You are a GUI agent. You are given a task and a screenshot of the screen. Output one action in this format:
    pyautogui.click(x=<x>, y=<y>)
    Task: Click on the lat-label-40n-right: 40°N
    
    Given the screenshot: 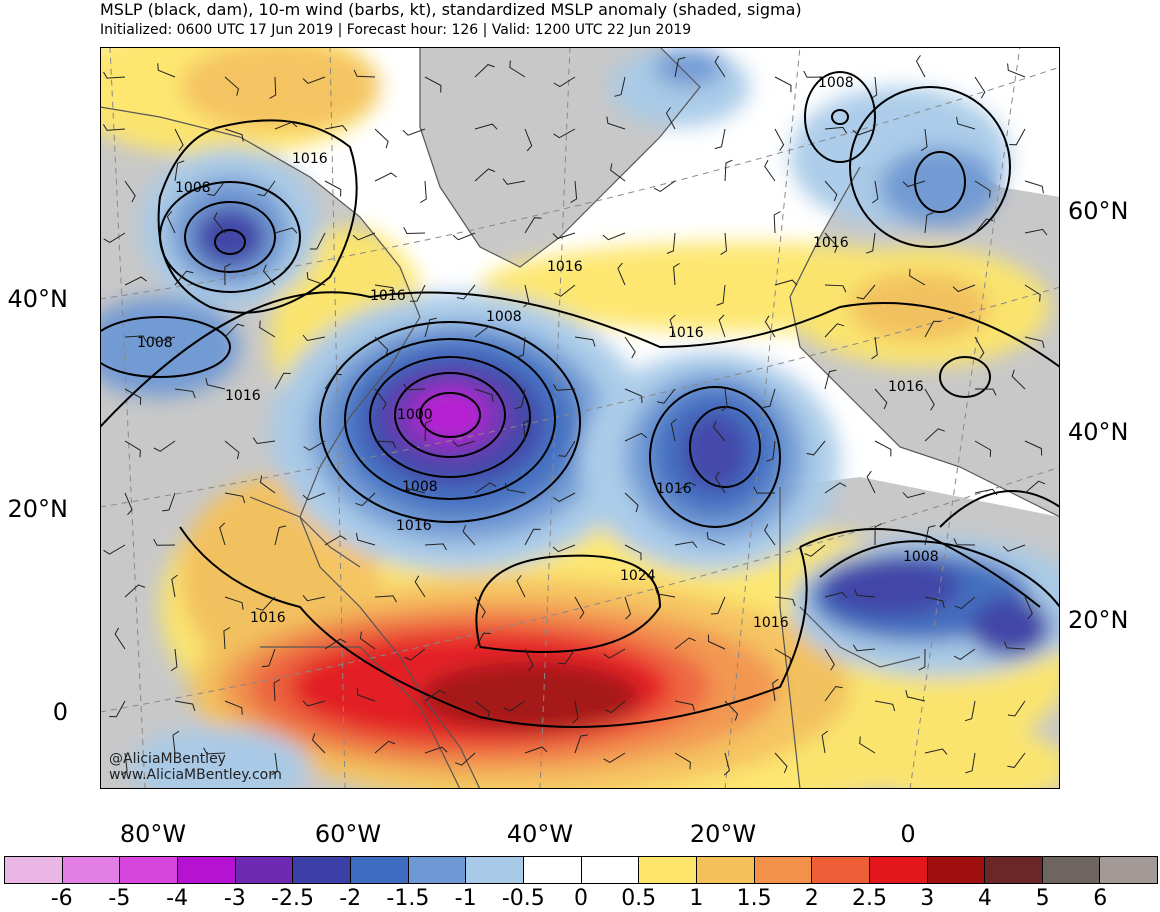 What is the action you would take?
    pyautogui.click(x=1098, y=432)
    